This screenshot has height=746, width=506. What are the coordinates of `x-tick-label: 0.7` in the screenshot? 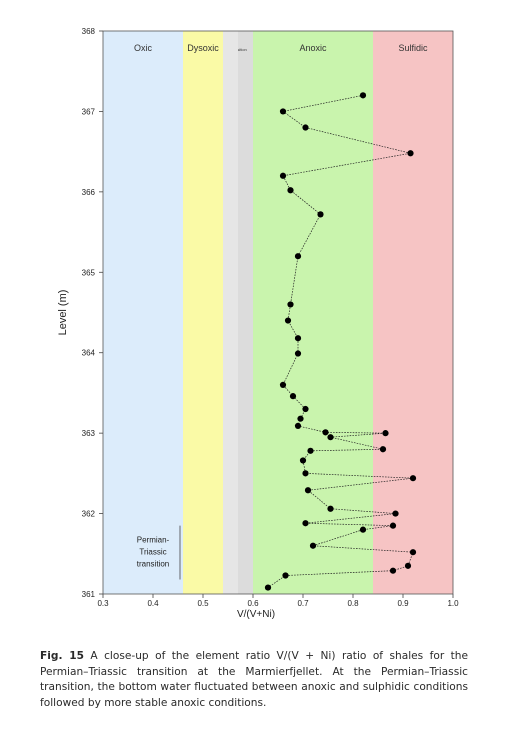 It's located at (303, 603).